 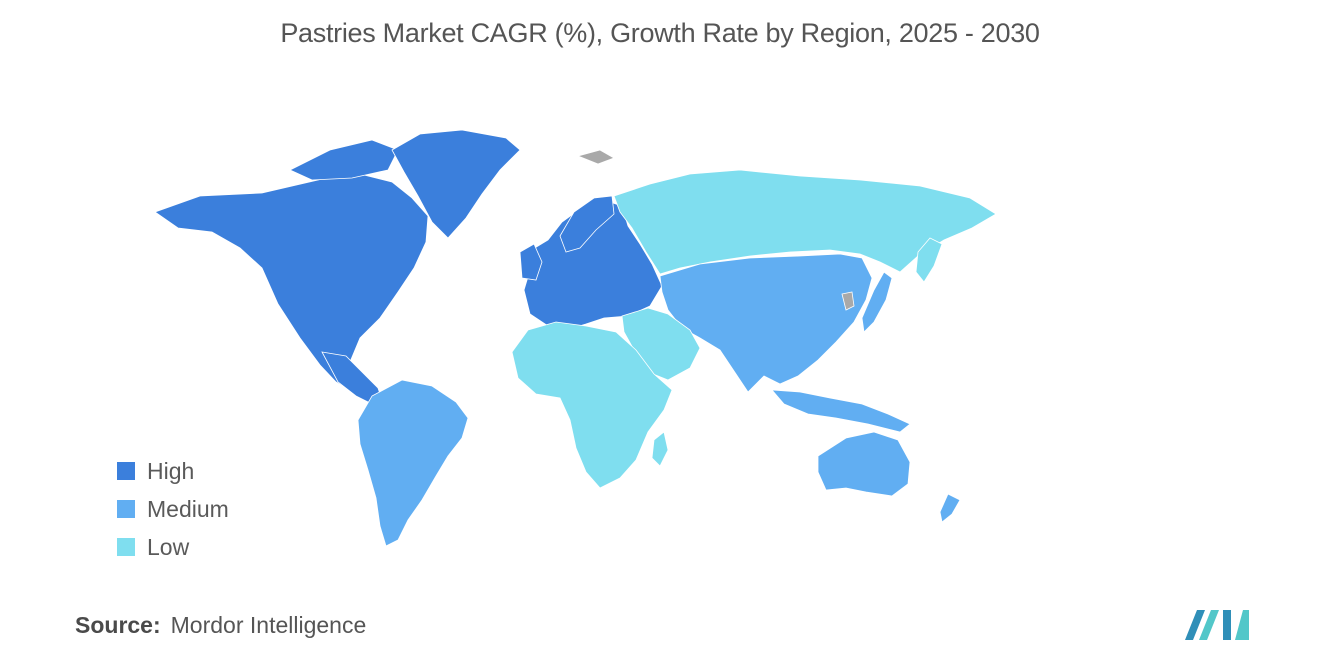 I want to click on source-label: Source:, so click(x=118, y=625).